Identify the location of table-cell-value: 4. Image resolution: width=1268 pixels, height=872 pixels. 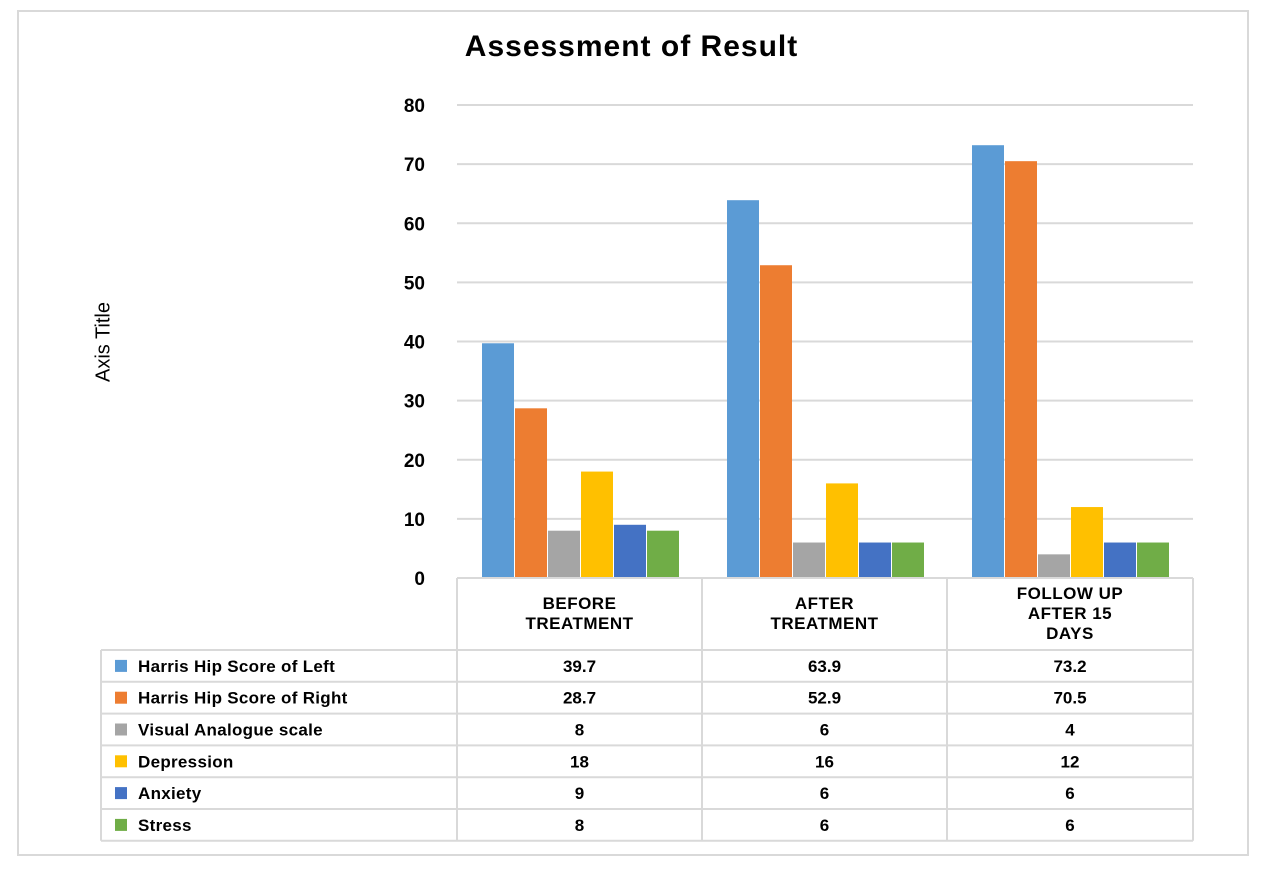
(1070, 730).